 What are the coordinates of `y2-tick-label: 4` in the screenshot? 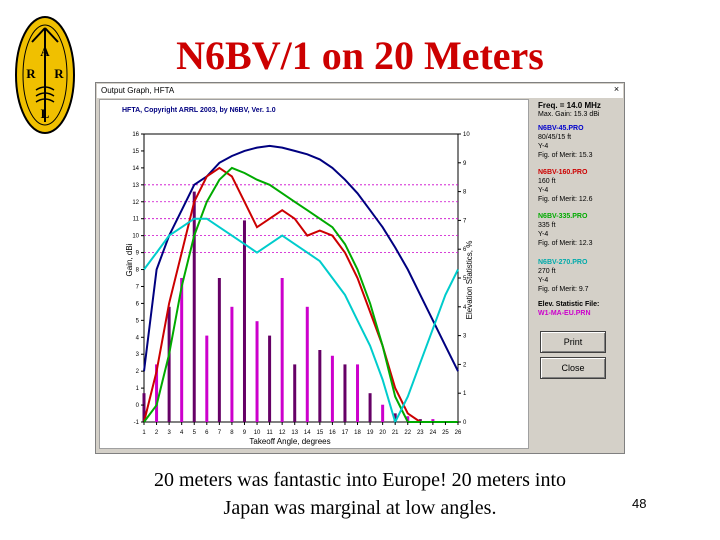 It's located at (465, 308).